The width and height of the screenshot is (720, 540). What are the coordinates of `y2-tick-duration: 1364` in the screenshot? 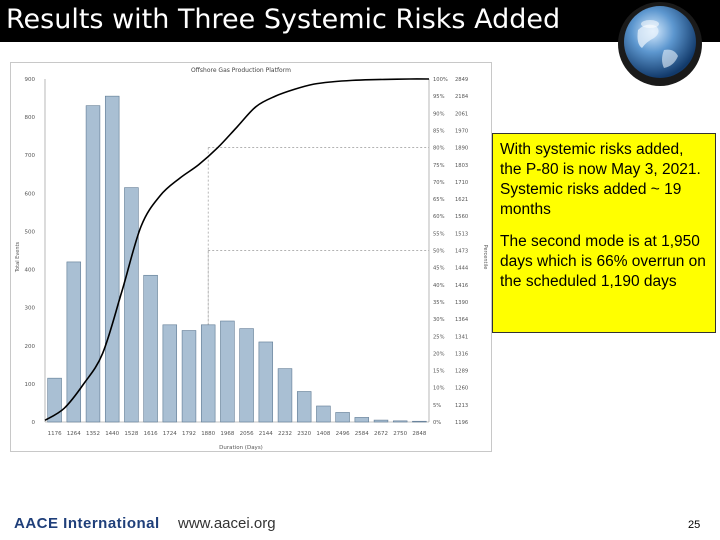 It's located at (462, 320).